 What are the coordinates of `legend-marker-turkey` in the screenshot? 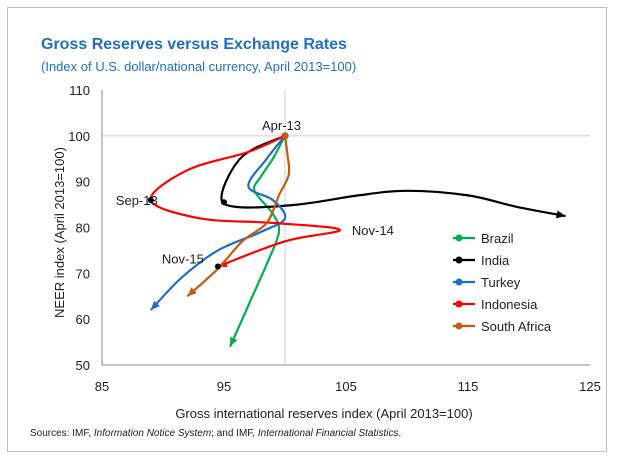 It's located at (459, 282).